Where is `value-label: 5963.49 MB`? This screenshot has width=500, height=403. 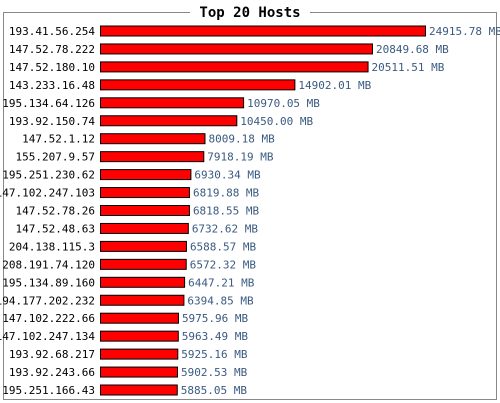 value-label: 5963.49 MB is located at coordinates (215, 336).